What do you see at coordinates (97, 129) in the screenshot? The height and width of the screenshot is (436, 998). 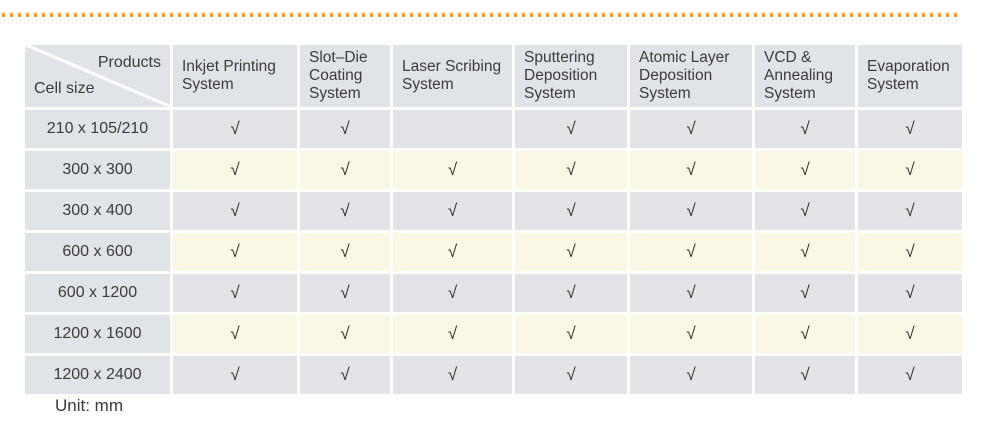 I see `cell-size-label: 210 x 105/210` at bounding box center [97, 129].